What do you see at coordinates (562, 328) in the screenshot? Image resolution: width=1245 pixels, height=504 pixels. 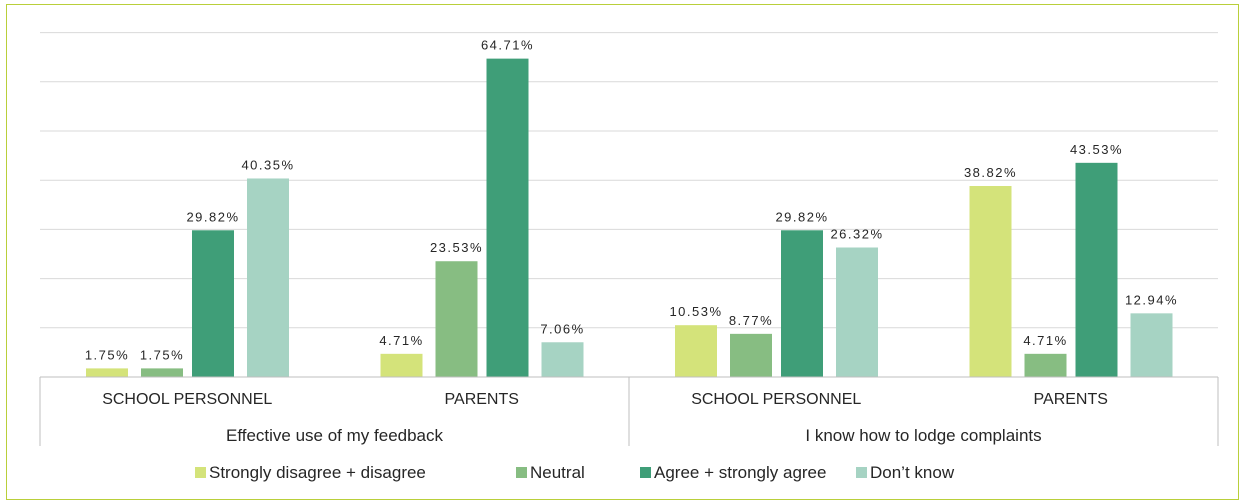 I see `data-label: 7.06%` at bounding box center [562, 328].